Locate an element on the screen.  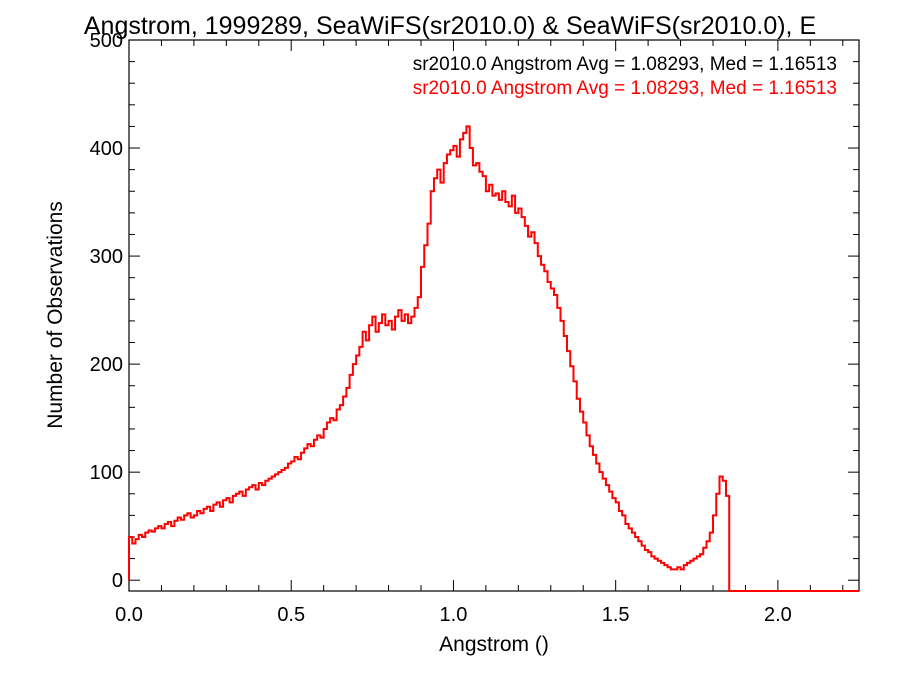
x-tick-label: 2.0 is located at coordinates (778, 615).